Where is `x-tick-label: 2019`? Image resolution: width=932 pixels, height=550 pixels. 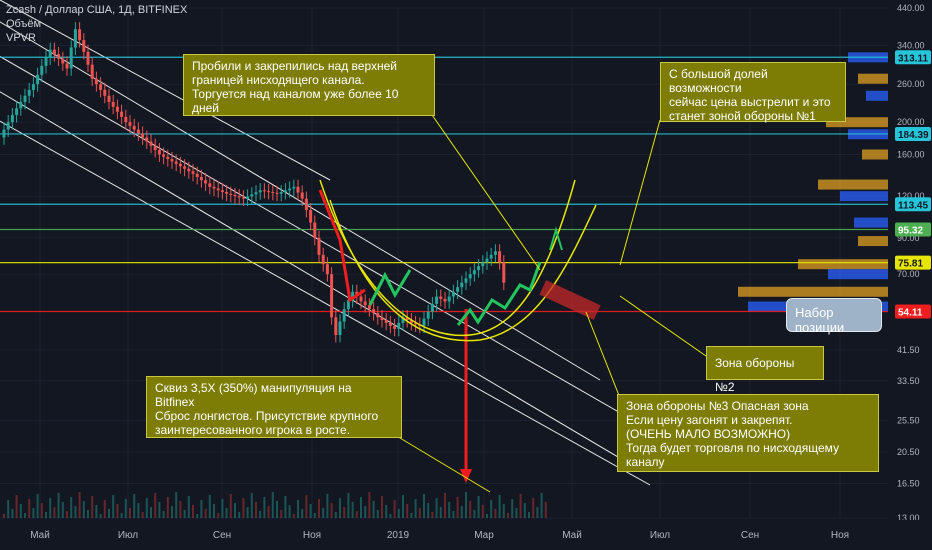
x-tick-label: 2019 is located at coordinates (398, 535).